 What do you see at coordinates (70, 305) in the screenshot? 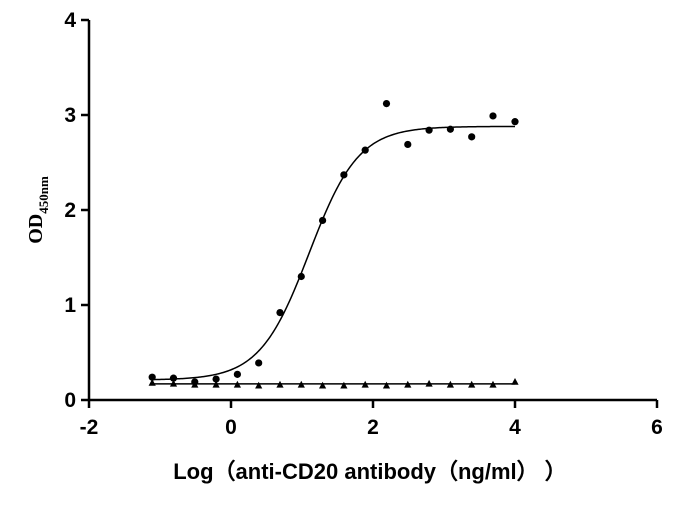
I see `y-tick-label-1: 1` at bounding box center [70, 305].